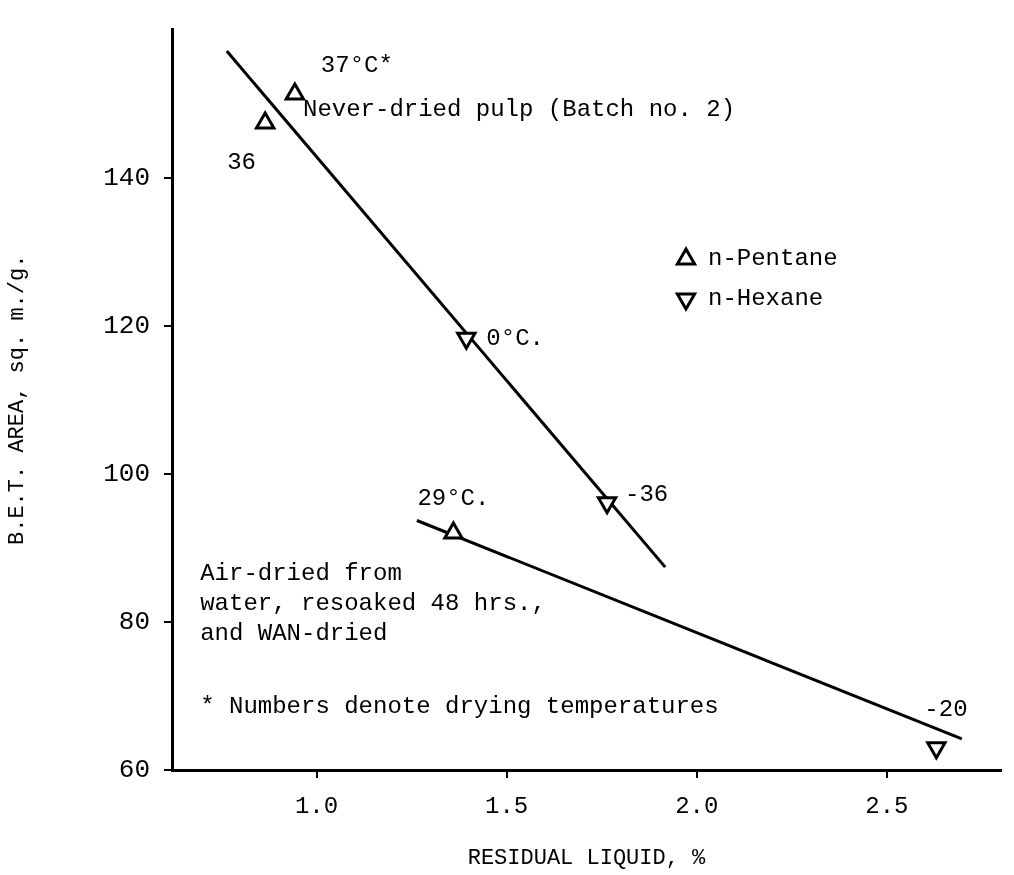 The width and height of the screenshot is (1014, 875). I want to click on x-tick-label: 1.0, so click(316, 806).